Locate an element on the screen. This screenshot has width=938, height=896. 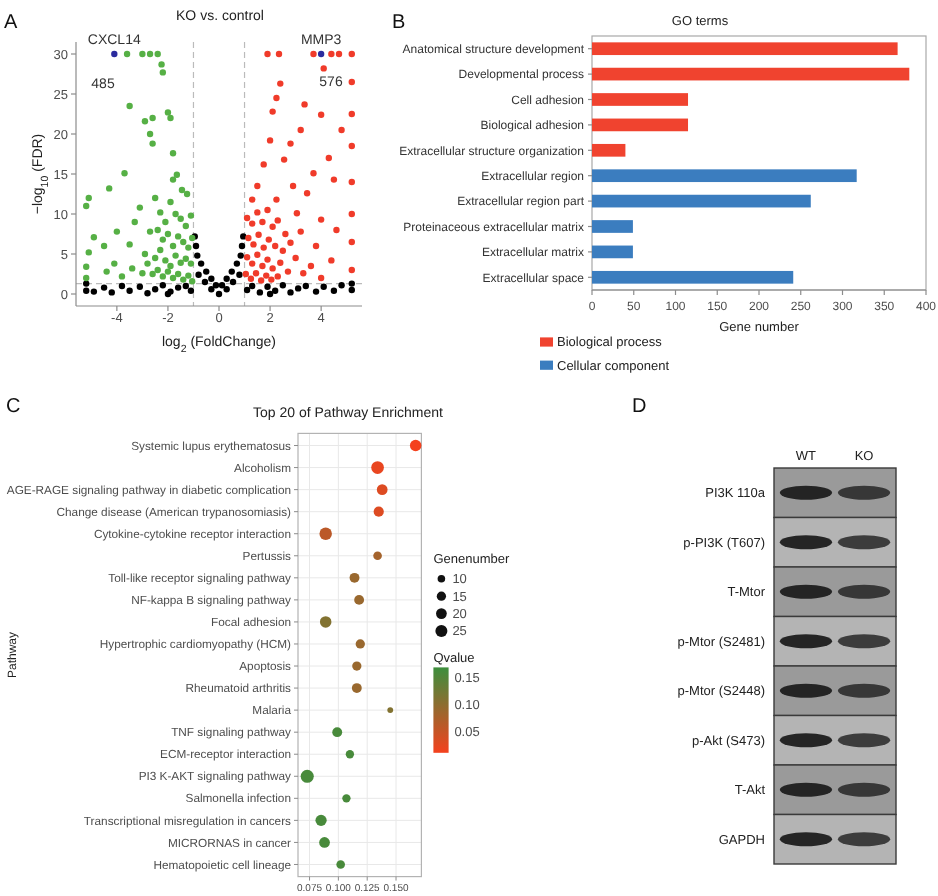
text: C is located at coordinates (13, 407).